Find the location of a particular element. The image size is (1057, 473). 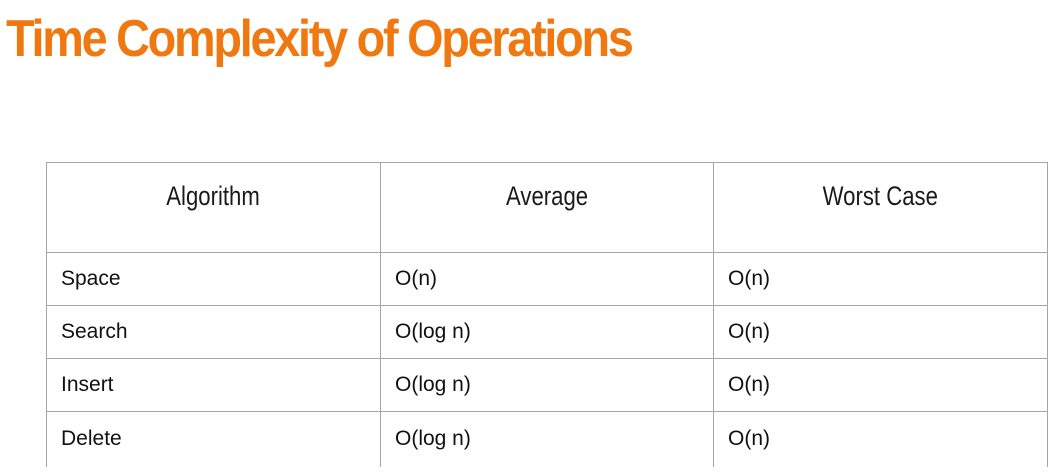

header-average: Average is located at coordinates (547, 207).